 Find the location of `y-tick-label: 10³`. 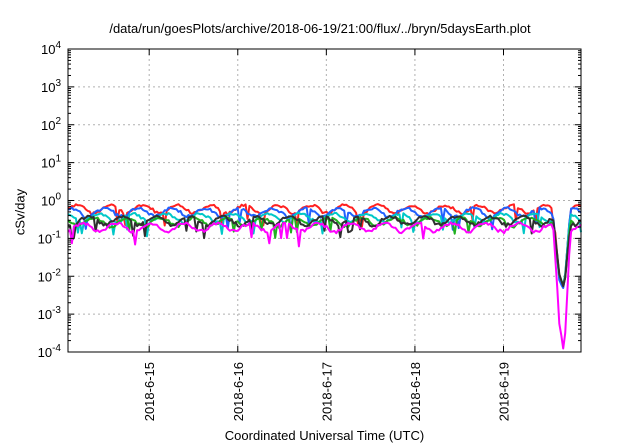

y-tick-label: 10³ is located at coordinates (51, 86).